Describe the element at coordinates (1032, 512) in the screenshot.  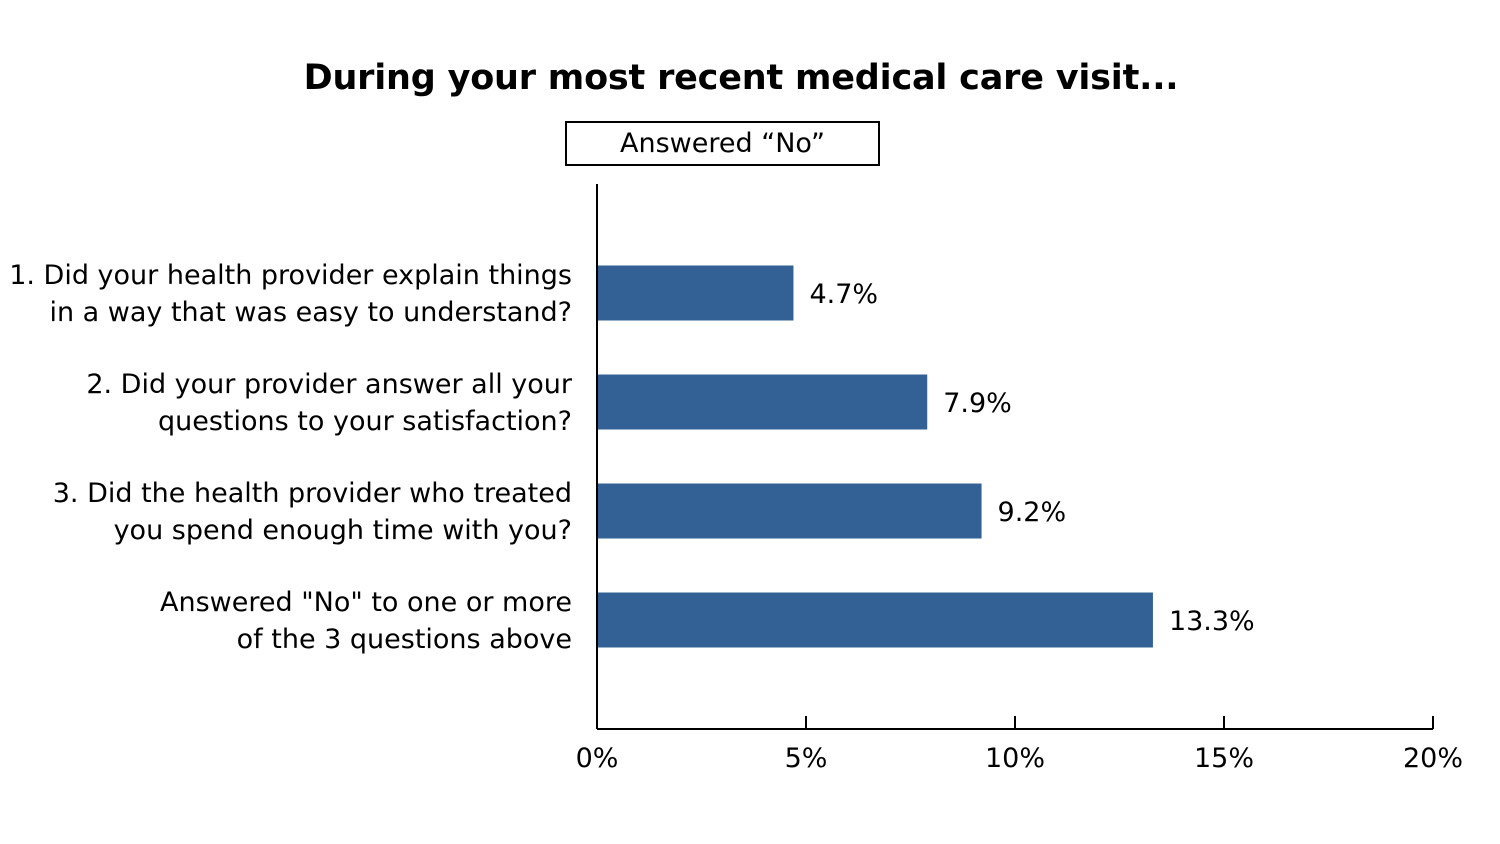
I see `data-label-3: 9.2%` at that location.